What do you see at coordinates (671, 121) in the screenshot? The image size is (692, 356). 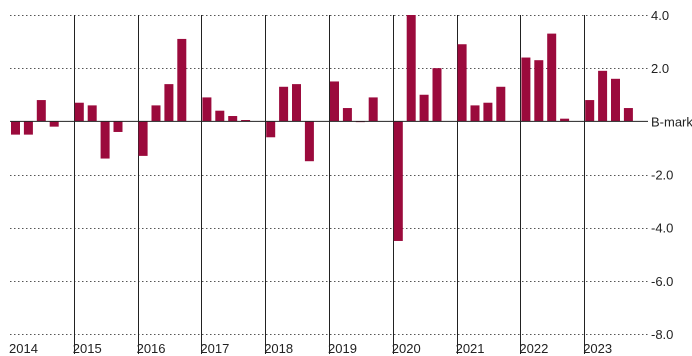 I see `y-tick-label: B-mark` at bounding box center [671, 121].